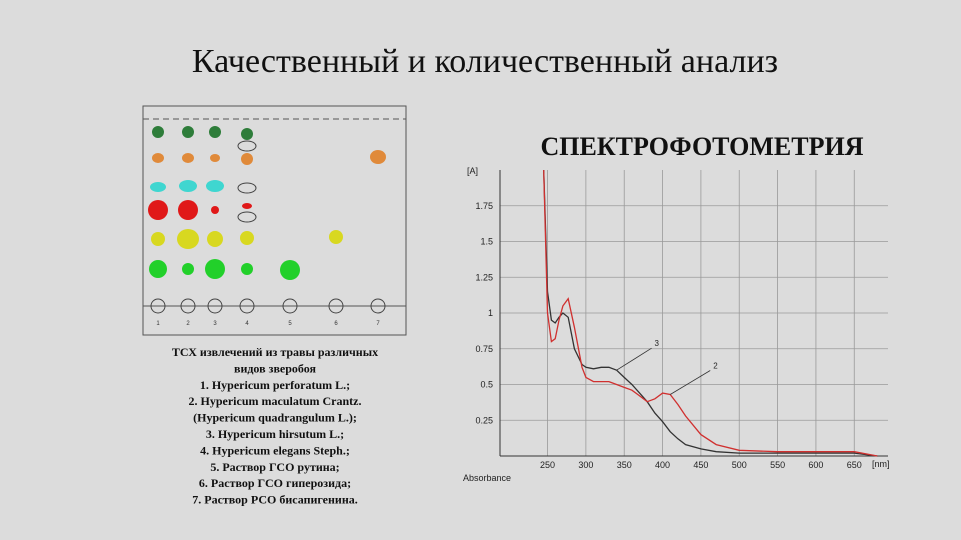 The image size is (961, 540). Describe the element at coordinates (624, 465) in the screenshot. I see `x-tick-label: 350` at that location.